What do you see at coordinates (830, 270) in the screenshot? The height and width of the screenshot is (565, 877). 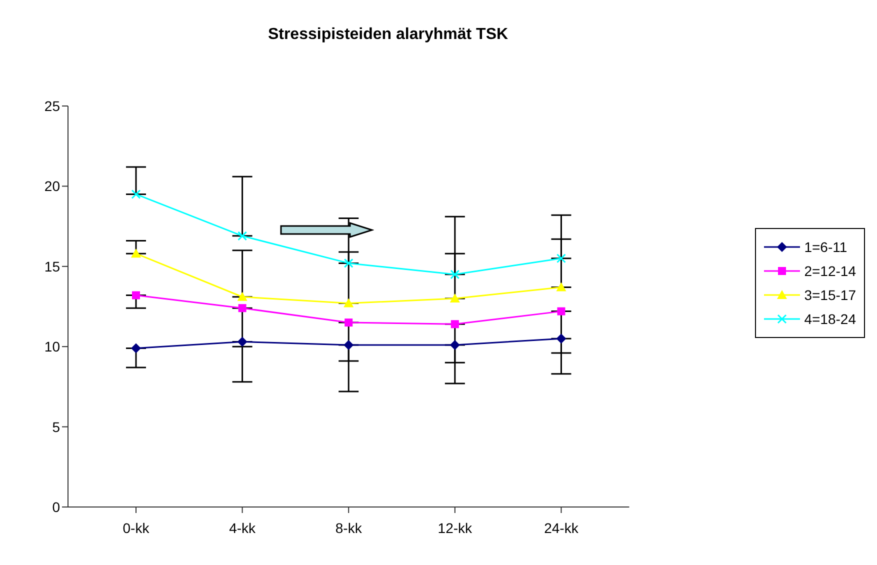 I see `legend-label: 2=12-14` at bounding box center [830, 270].